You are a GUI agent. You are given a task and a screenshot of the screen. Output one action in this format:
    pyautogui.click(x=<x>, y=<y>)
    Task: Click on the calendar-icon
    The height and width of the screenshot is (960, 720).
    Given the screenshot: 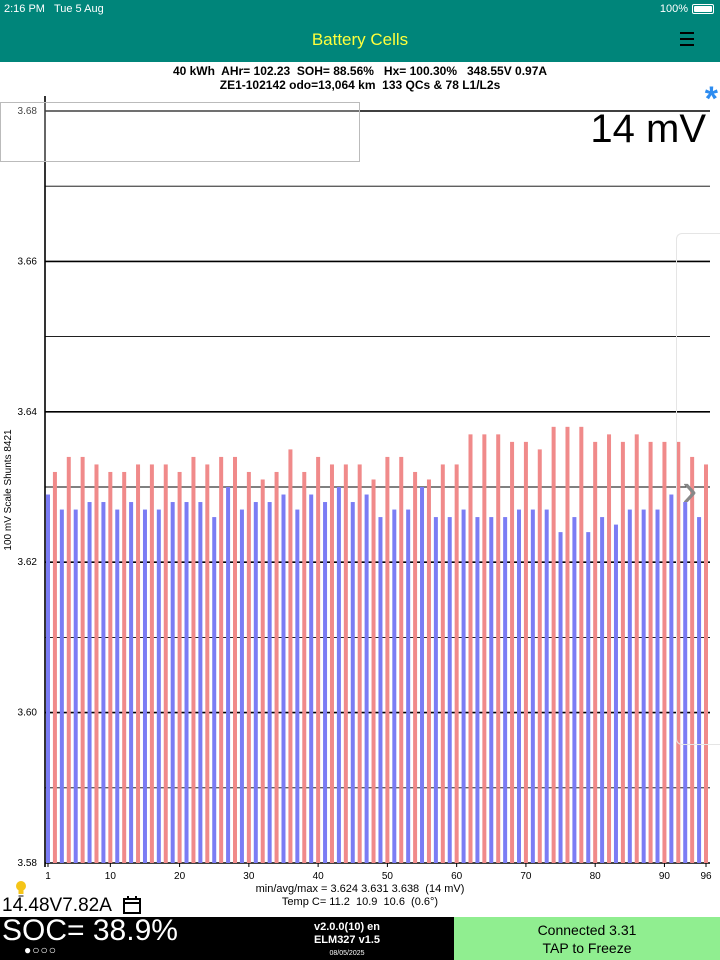 What is the action you would take?
    pyautogui.click(x=132, y=905)
    